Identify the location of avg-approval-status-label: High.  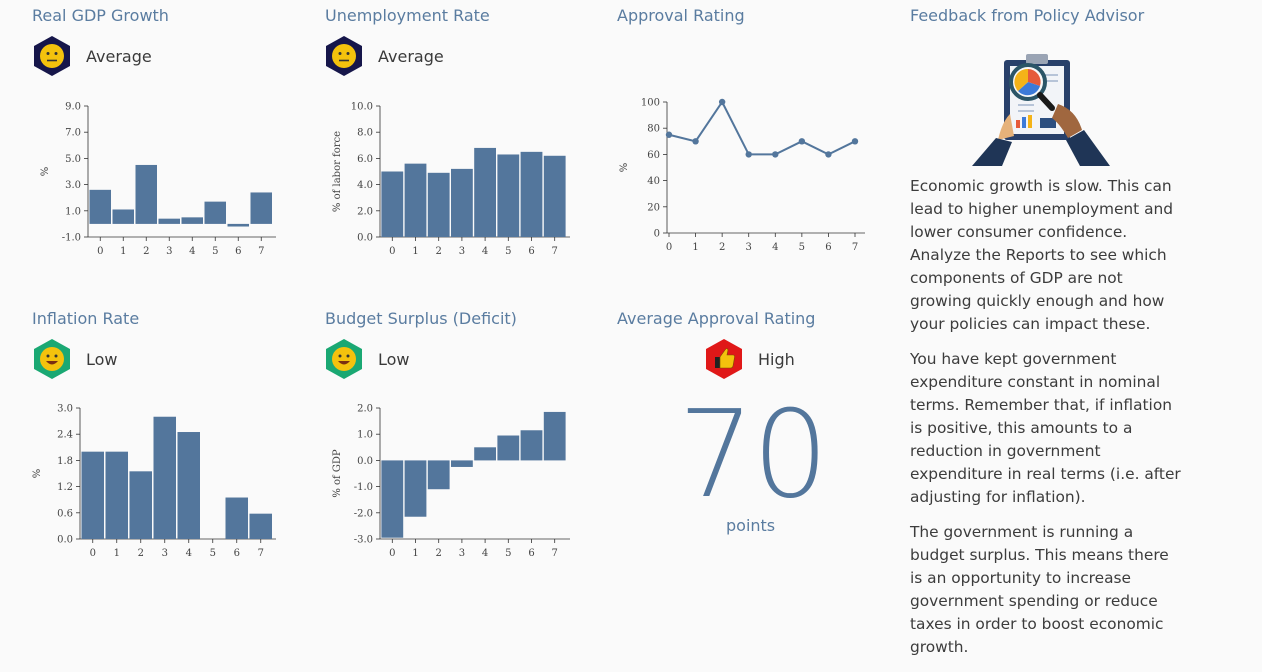
(776, 359).